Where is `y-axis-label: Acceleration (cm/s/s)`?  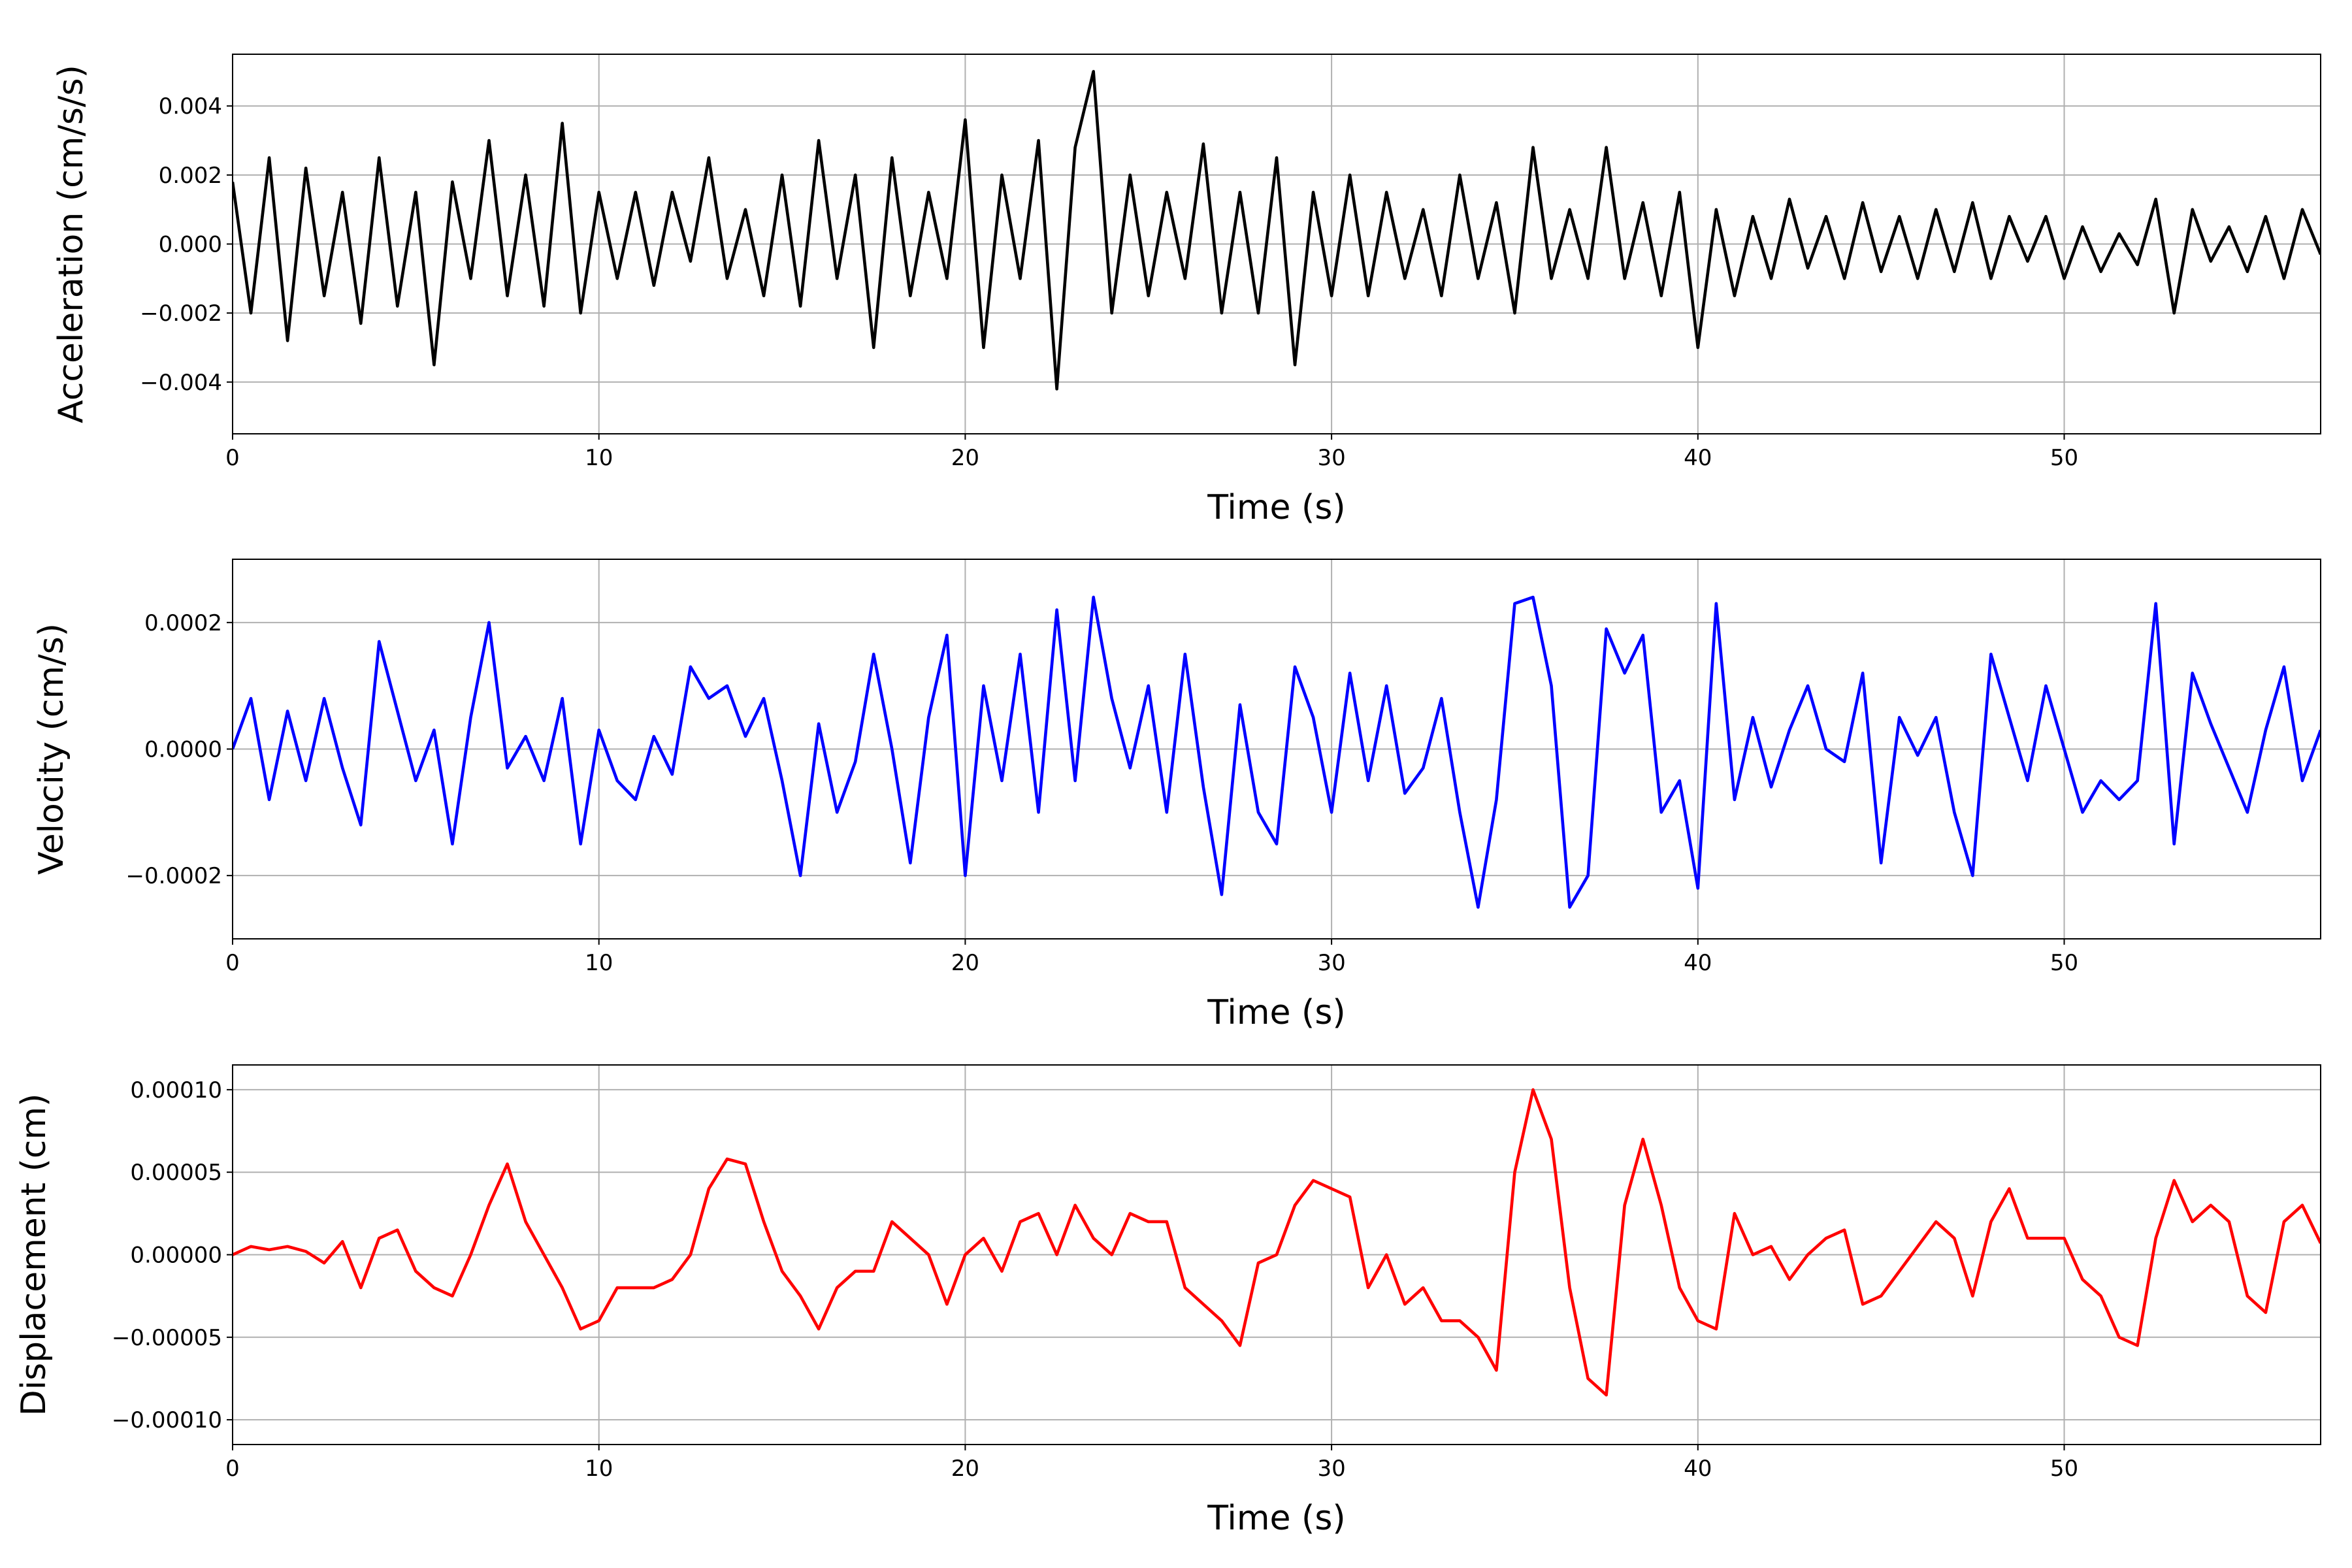 y-axis-label: Acceleration (cm/s/s) is located at coordinates (71, 244).